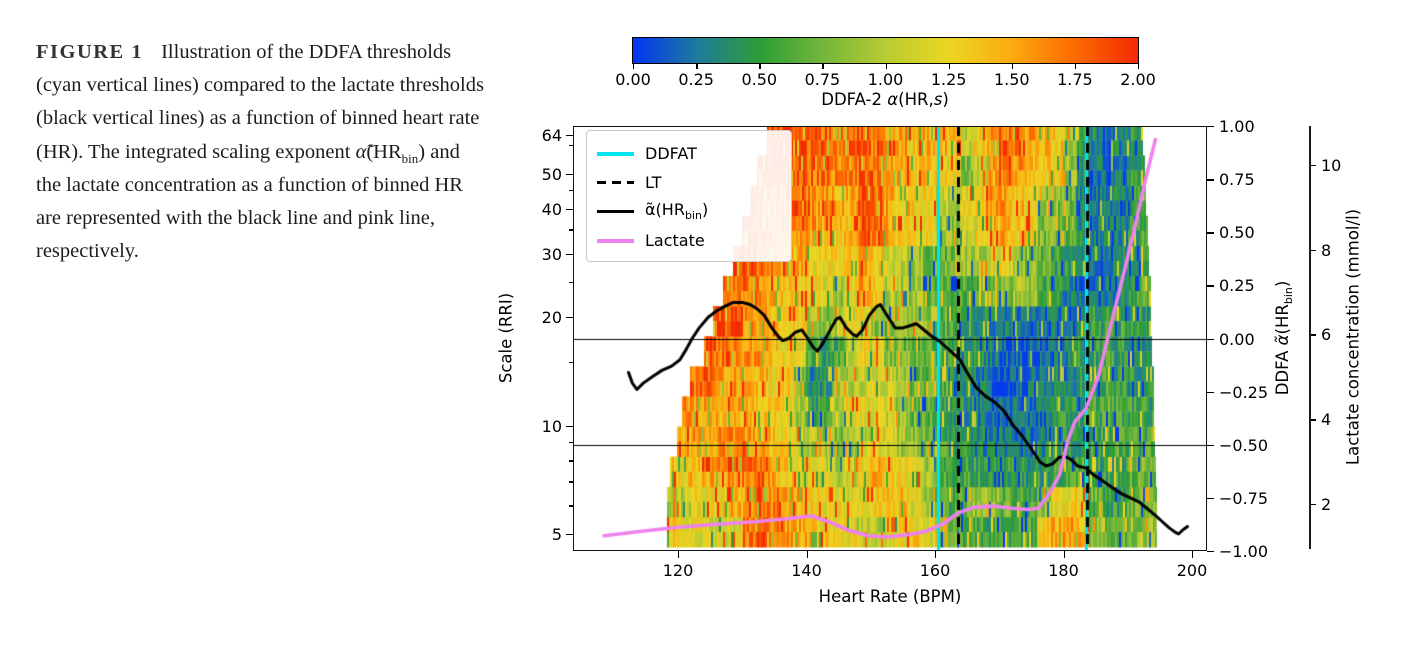 Image resolution: width=1409 pixels, height=645 pixels. What do you see at coordinates (885, 50) in the screenshot?
I see `colorbar` at bounding box center [885, 50].